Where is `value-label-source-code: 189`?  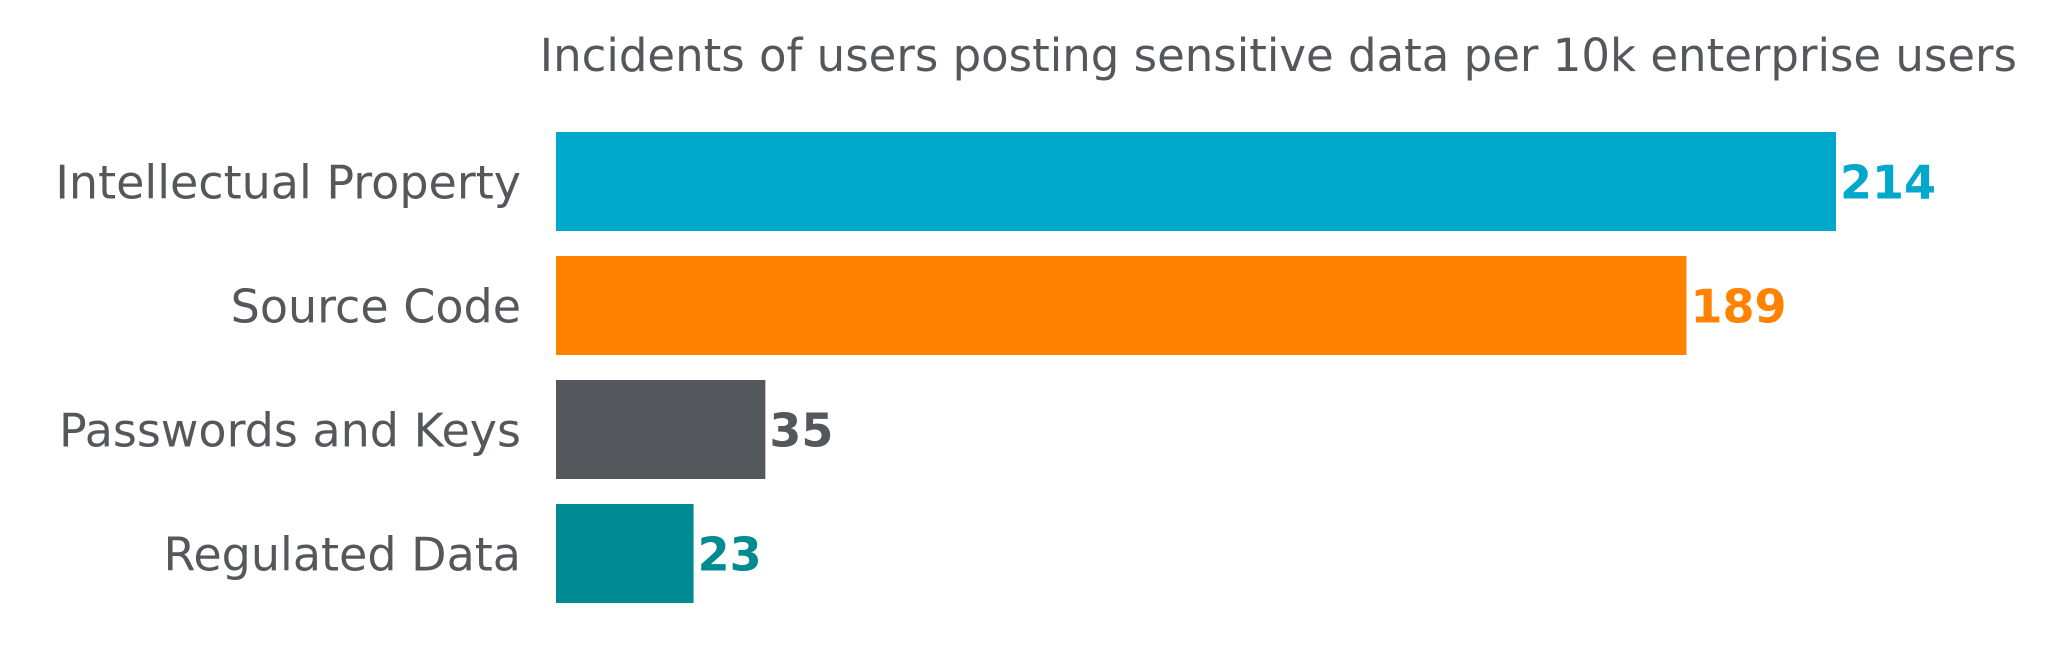 value-label-source-code: 189 is located at coordinates (1738, 307).